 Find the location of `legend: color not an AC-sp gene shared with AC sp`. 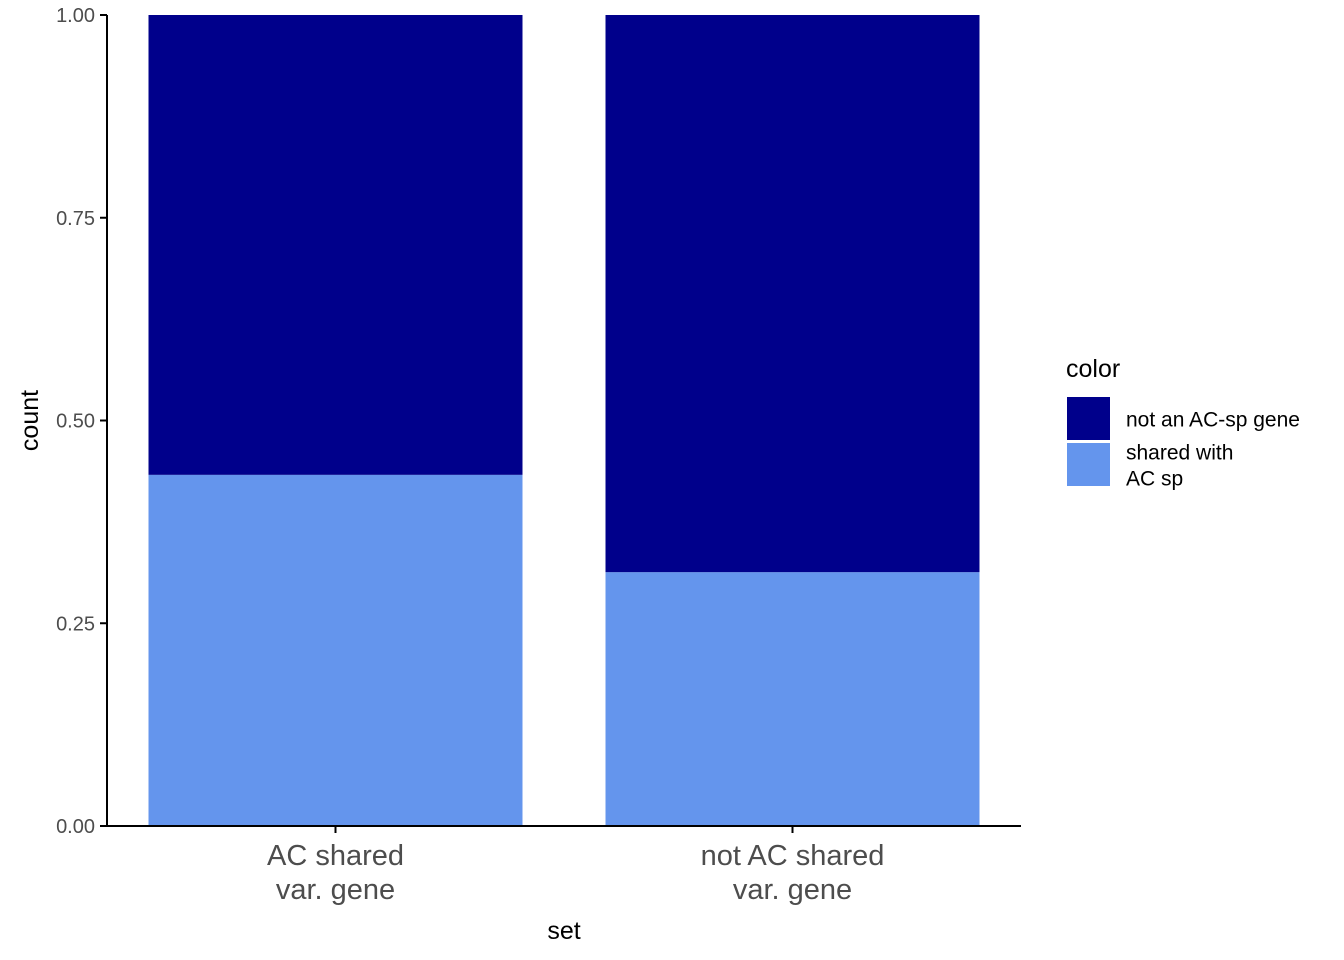

legend: color not an AC-sp gene shared with AC sp is located at coordinates (1183, 423).